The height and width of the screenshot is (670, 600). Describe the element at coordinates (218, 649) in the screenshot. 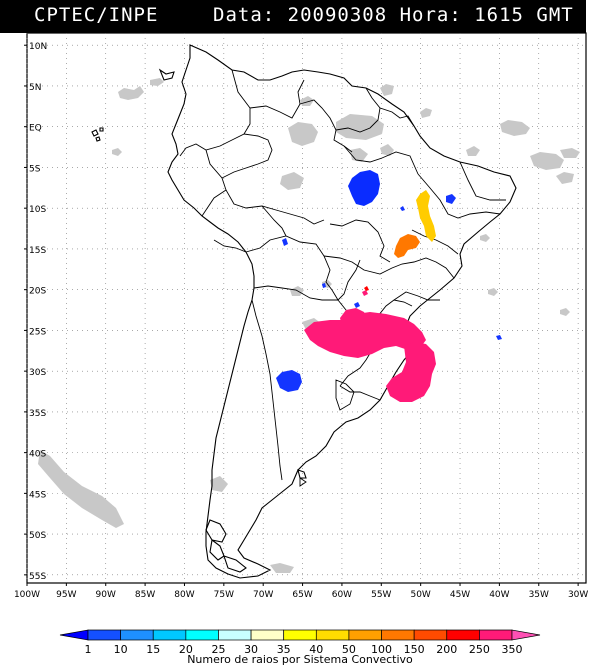

I see `legend-tick-label: 25` at that location.